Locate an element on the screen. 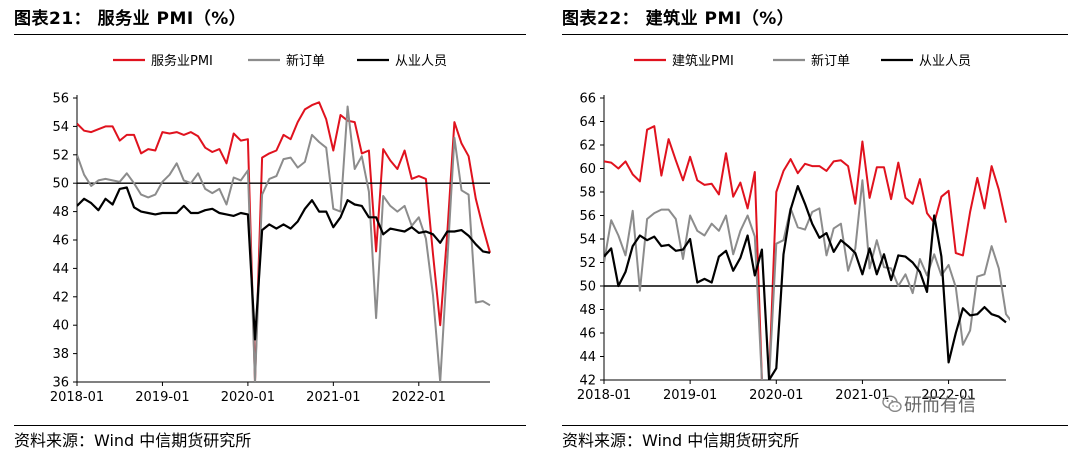 Image resolution: width=1080 pixels, height=451 pixels. legend-label: 服务业PMI is located at coordinates (182, 61).